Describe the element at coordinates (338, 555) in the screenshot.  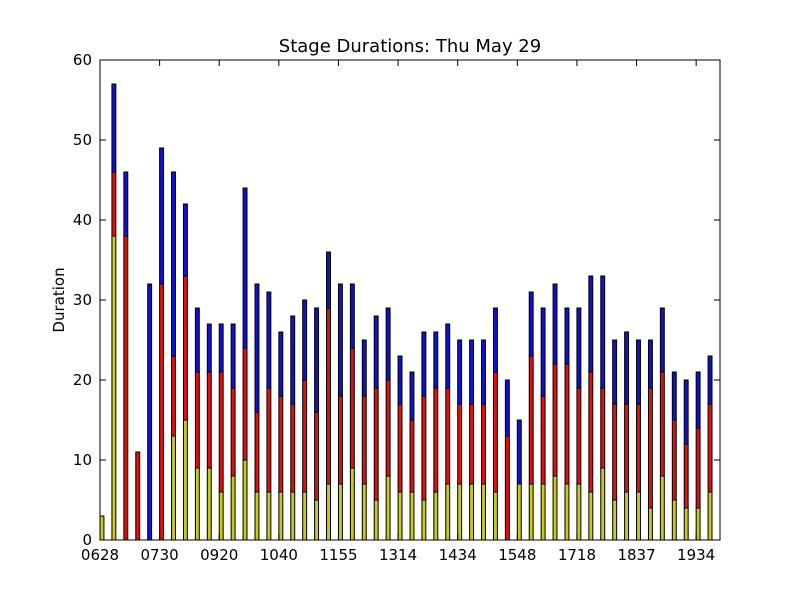
I see `x-tick-label: 1155` at that location.